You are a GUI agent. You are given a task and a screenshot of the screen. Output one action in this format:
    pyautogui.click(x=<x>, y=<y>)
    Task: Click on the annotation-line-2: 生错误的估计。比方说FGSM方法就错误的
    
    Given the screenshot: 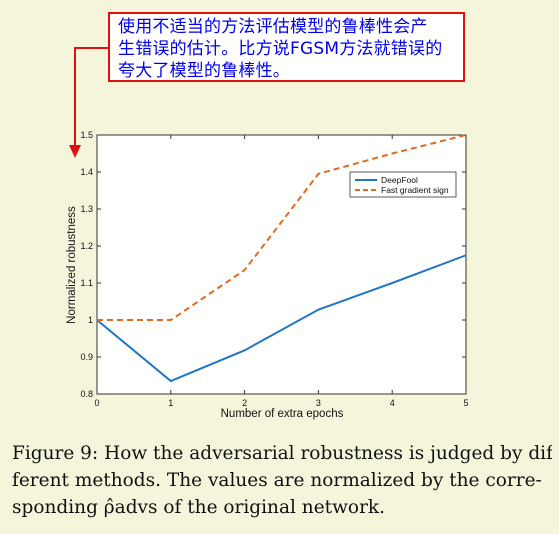 What is the action you would take?
    pyautogui.click(x=280, y=49)
    